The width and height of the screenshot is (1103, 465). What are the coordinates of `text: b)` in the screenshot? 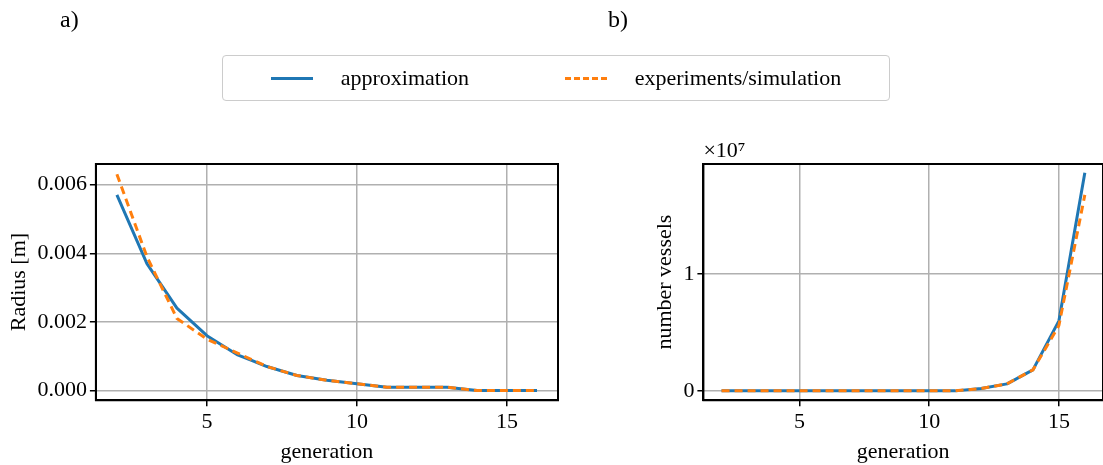 It's located at (618, 19).